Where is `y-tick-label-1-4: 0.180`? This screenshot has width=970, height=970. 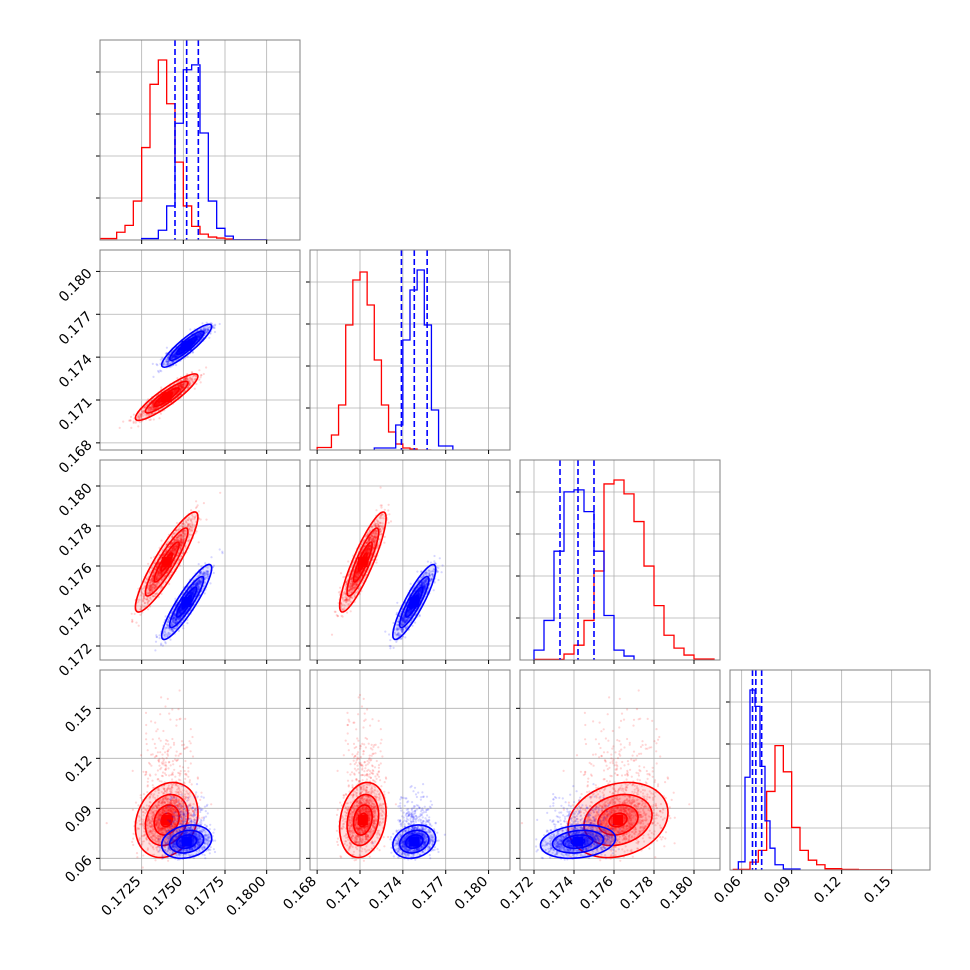
y-tick-label-1-4: 0.180 is located at coordinates (76, 286).